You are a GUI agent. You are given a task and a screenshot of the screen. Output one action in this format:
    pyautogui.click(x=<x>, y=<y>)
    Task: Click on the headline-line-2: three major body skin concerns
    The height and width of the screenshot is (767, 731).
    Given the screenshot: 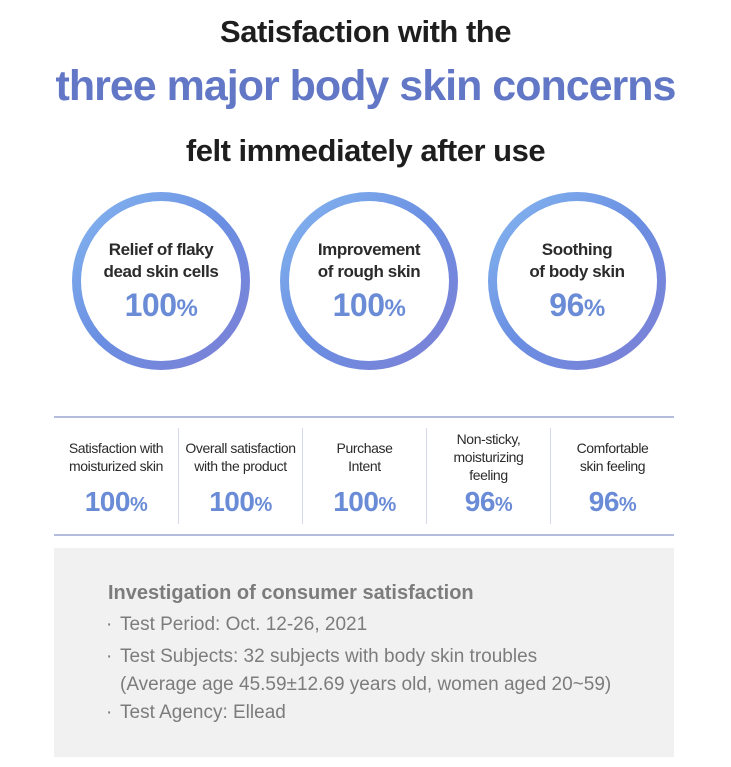 What is the action you would take?
    pyautogui.click(x=366, y=86)
    